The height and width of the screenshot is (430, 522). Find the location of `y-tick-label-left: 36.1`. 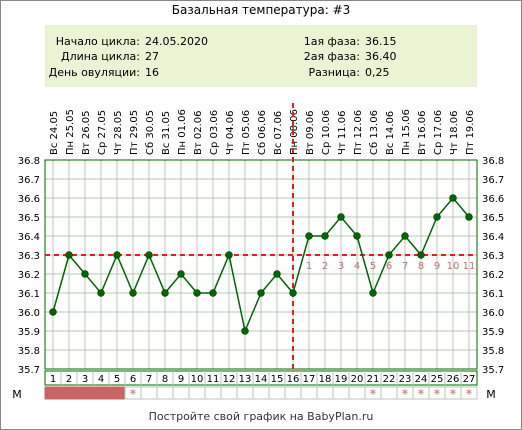

y-tick-label-left: 36.1 is located at coordinates (29, 294).